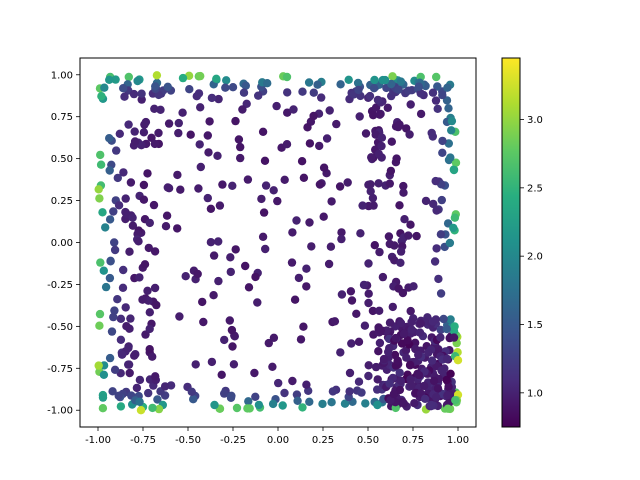  I want to click on y-tick-label: 1.00, so click(62, 75).